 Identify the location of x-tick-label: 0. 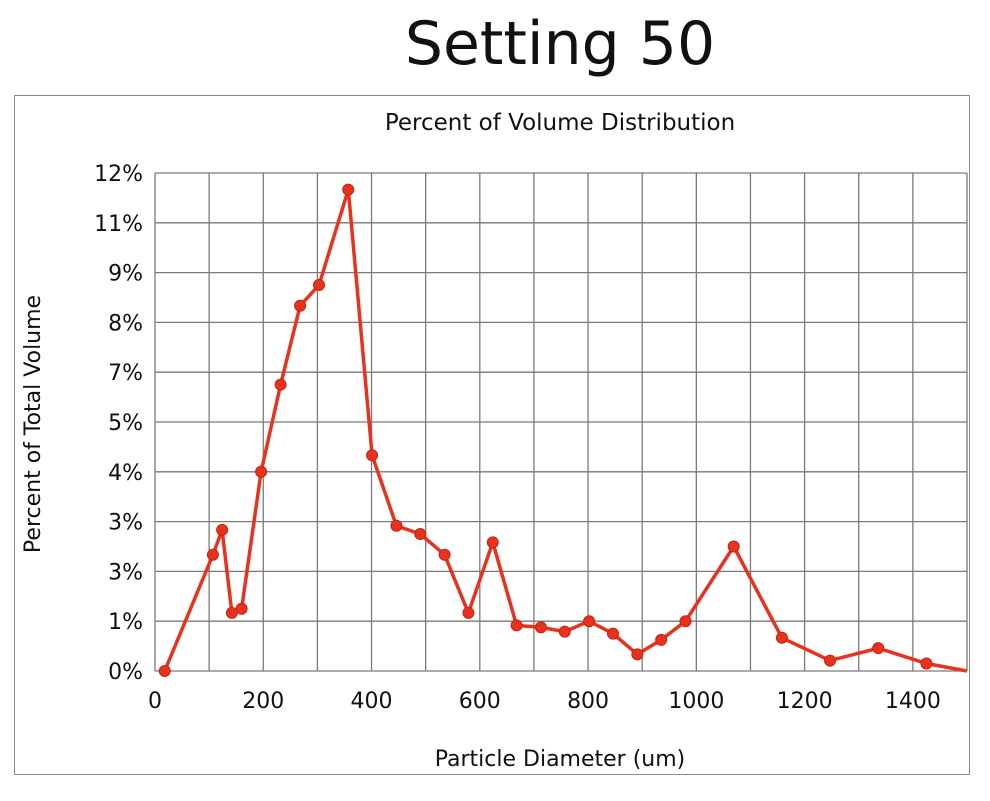
(155, 701).